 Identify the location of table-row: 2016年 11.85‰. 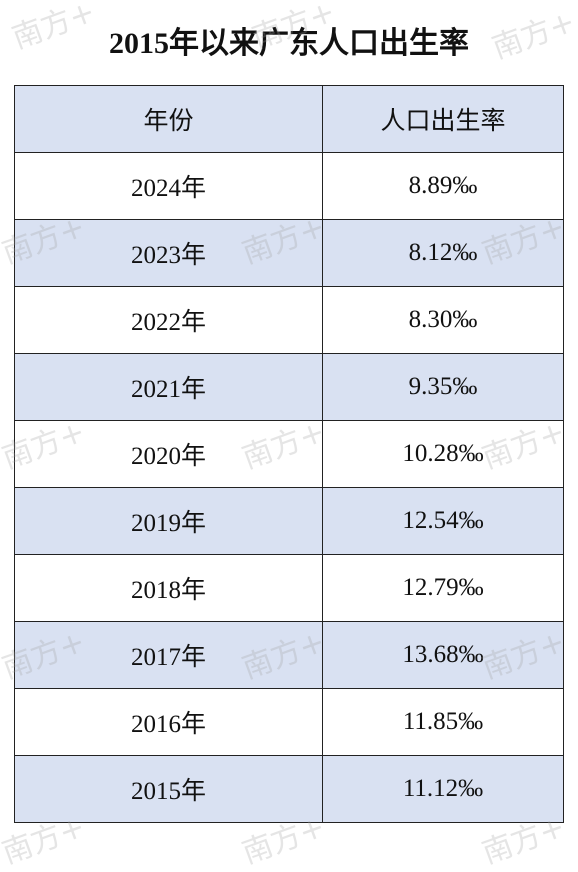
(289, 722).